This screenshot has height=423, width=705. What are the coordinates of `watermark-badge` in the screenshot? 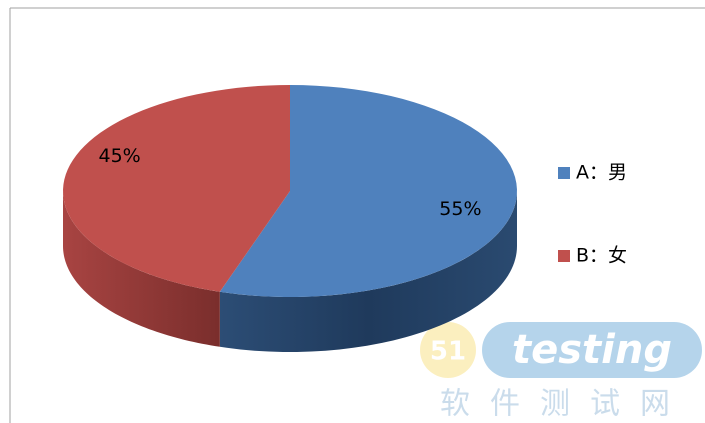 It's located at (448, 350).